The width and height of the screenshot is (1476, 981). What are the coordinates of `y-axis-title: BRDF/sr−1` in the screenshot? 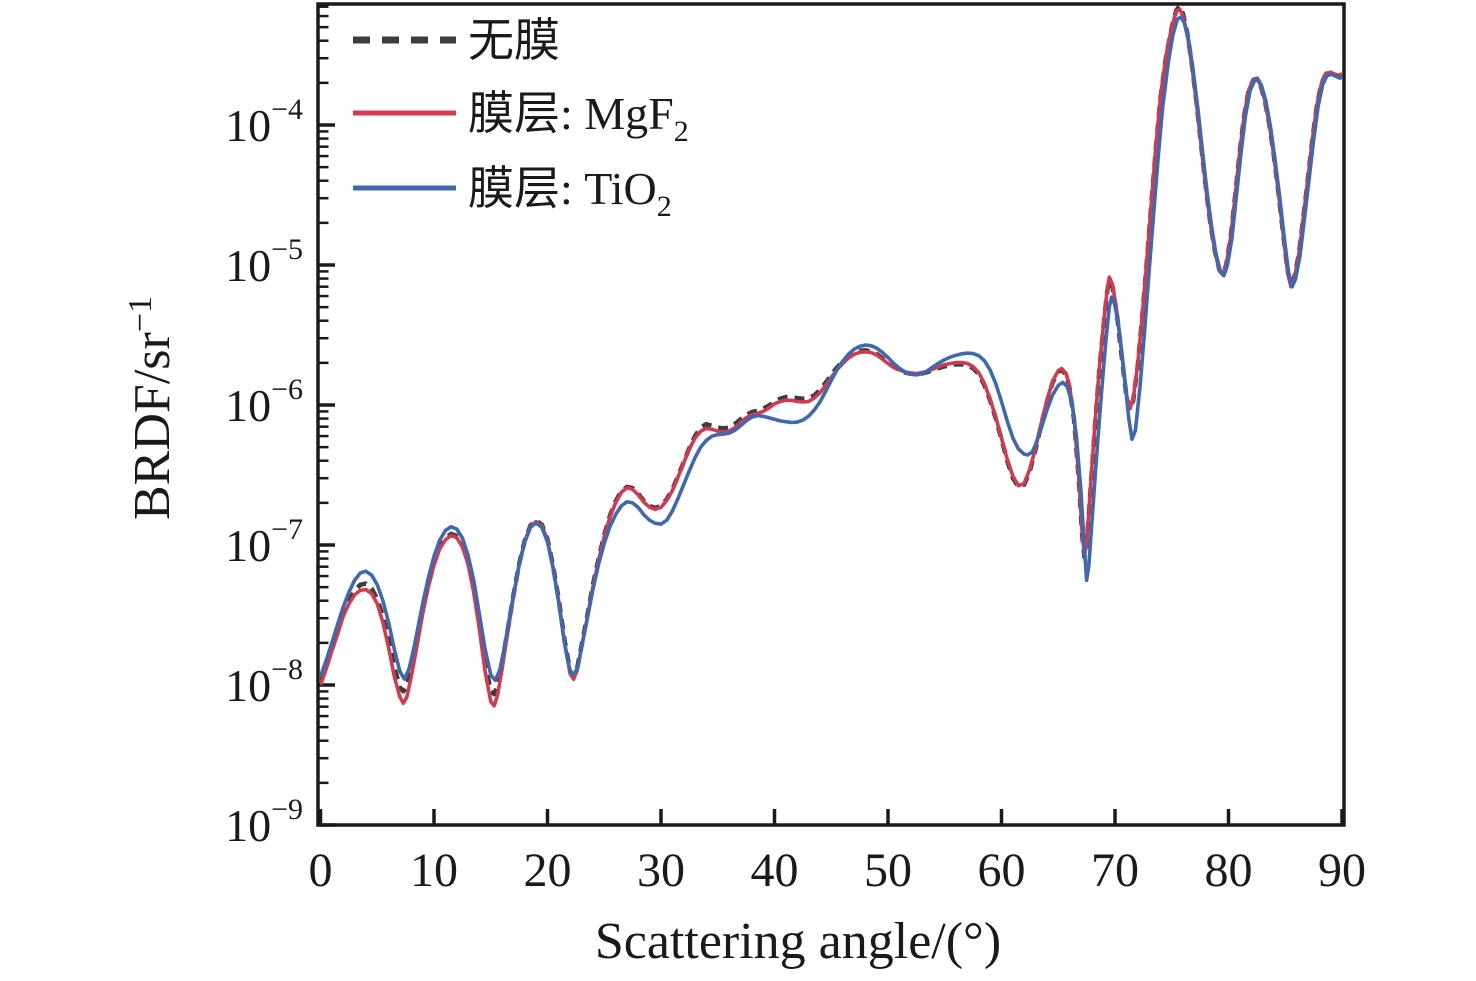 It's located at (152, 408).